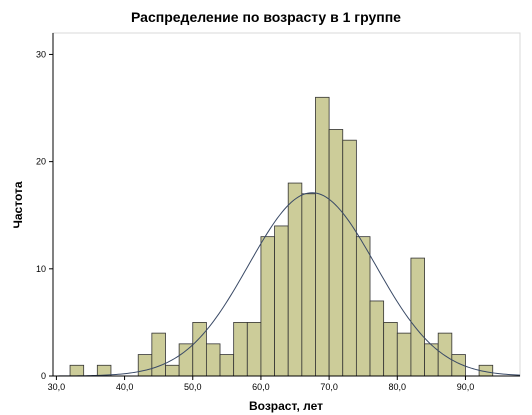 This screenshot has height=415, width=532. What do you see at coordinates (266, 17) in the screenshot?
I see `chart-title: Распределение по возрасту в 1 группе` at bounding box center [266, 17].